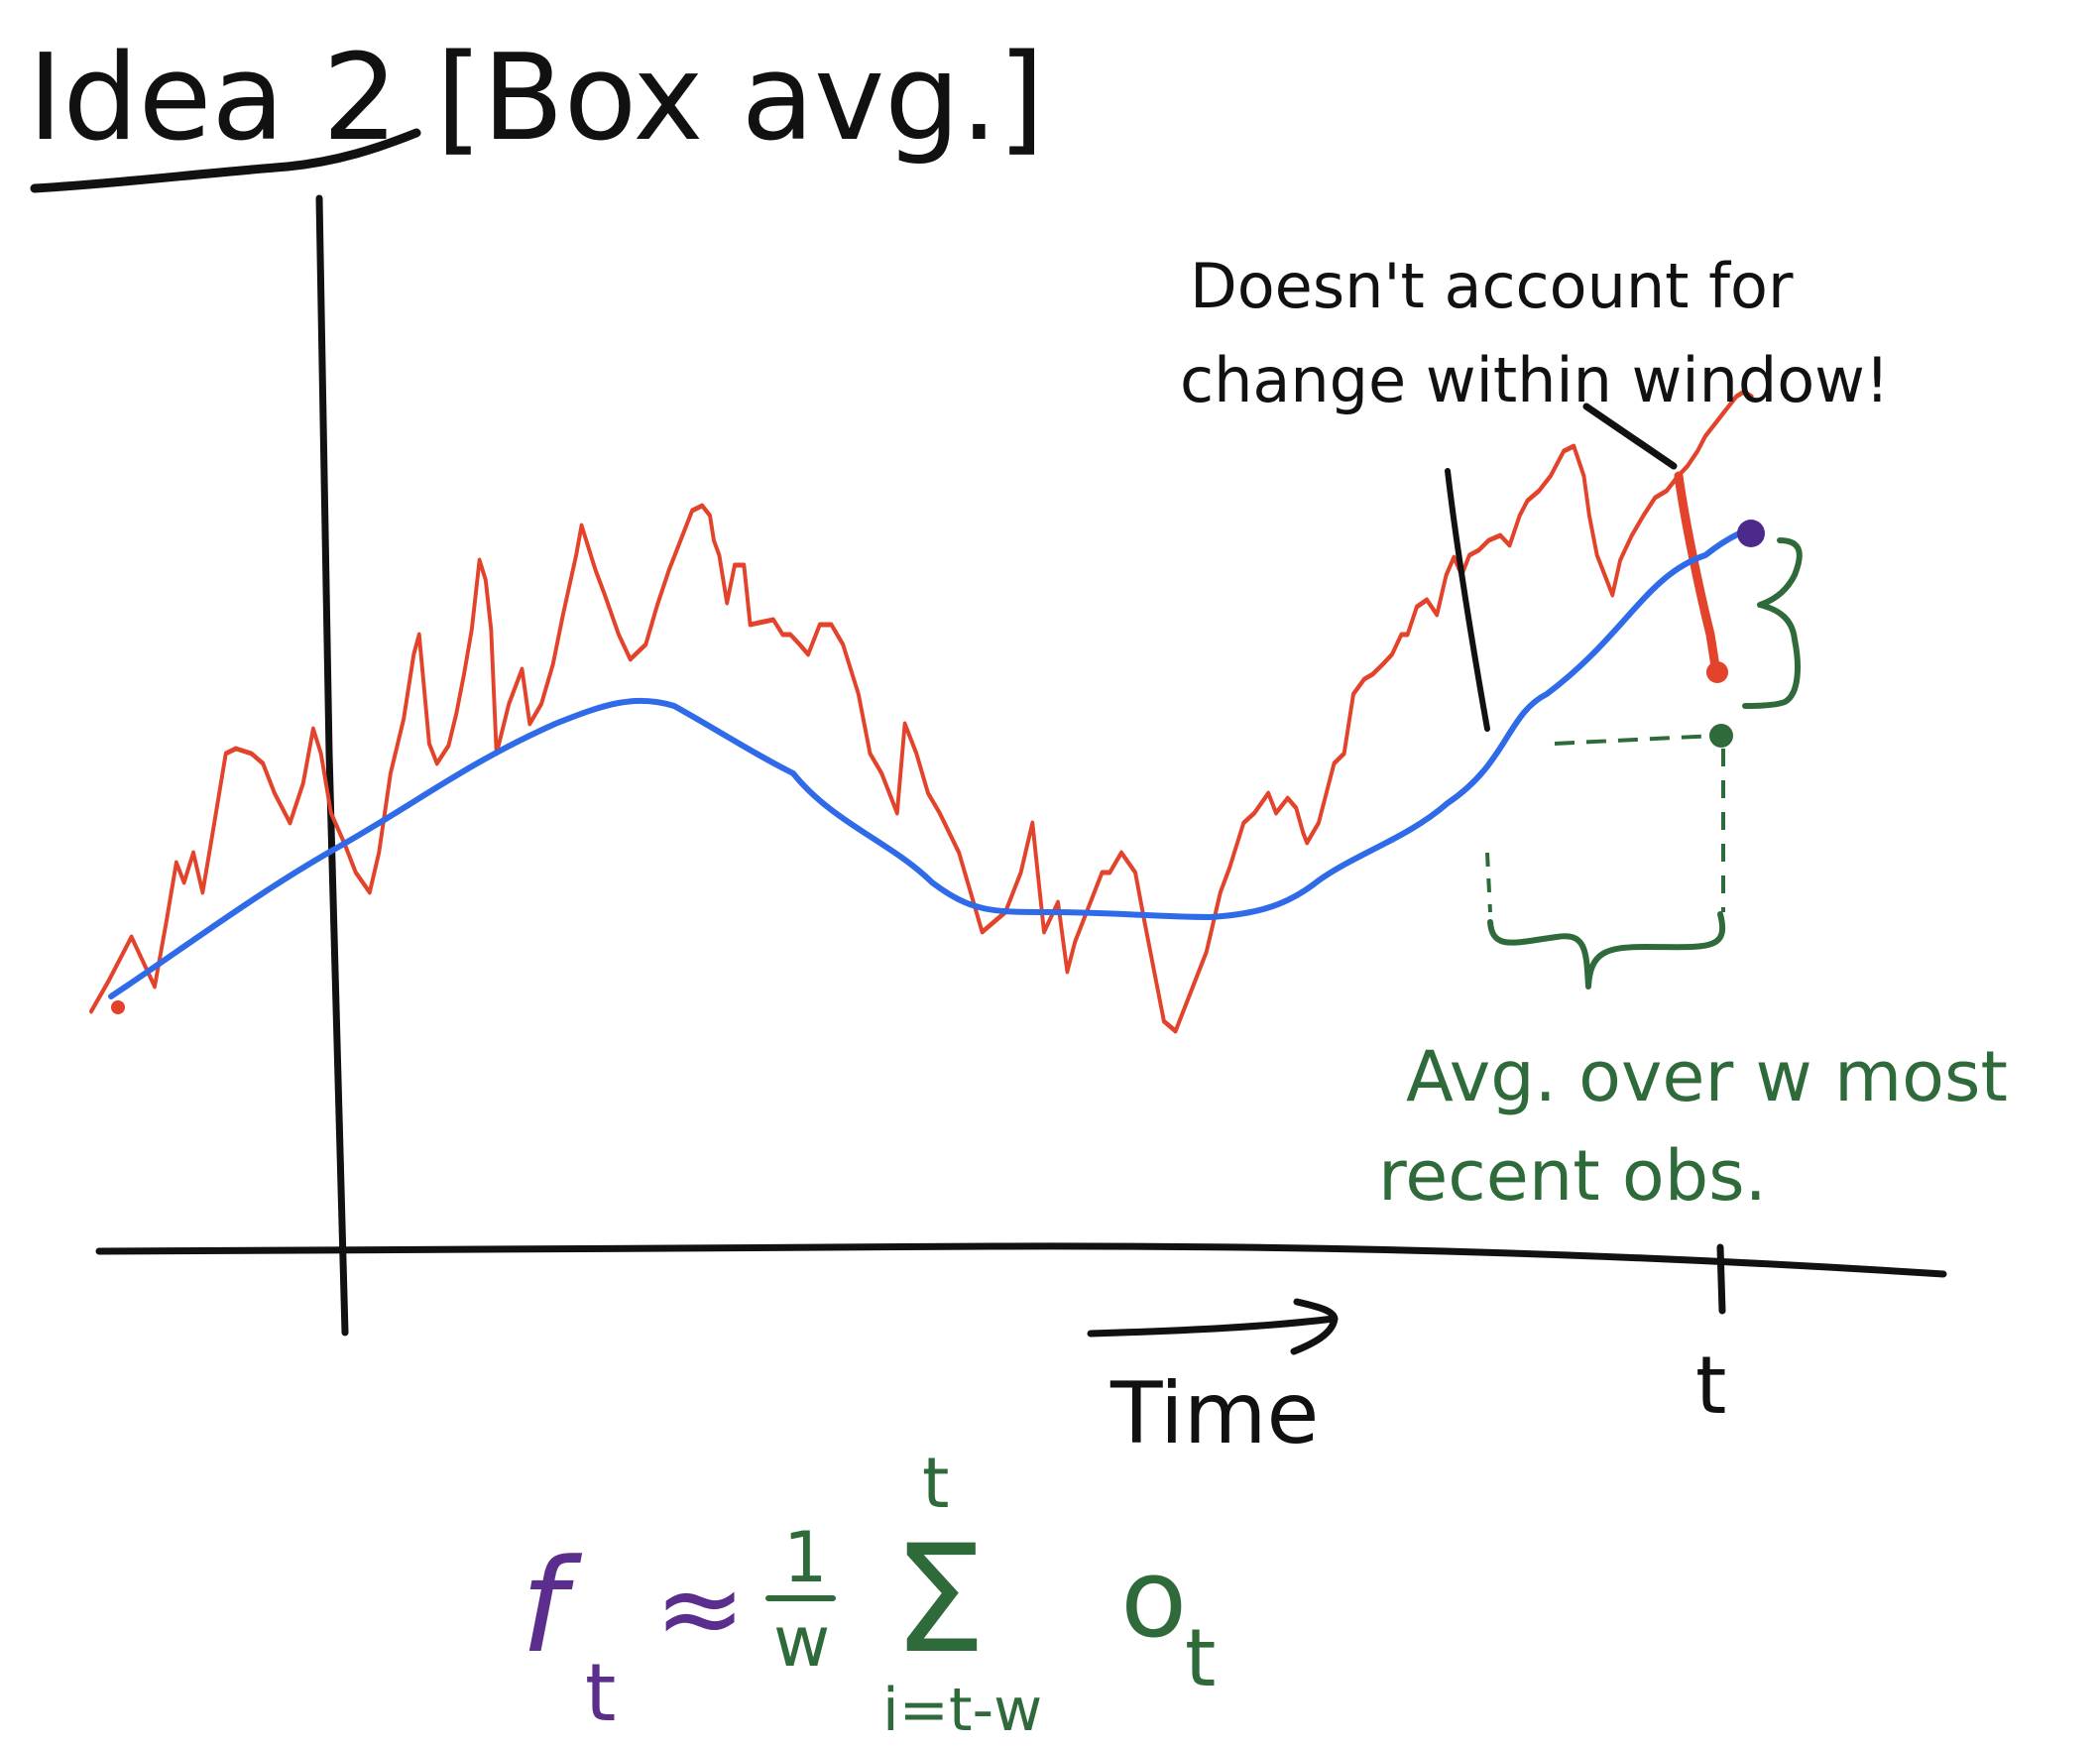  Describe the element at coordinates (1468, 600) in the screenshot. I see `window-start-marker` at that location.